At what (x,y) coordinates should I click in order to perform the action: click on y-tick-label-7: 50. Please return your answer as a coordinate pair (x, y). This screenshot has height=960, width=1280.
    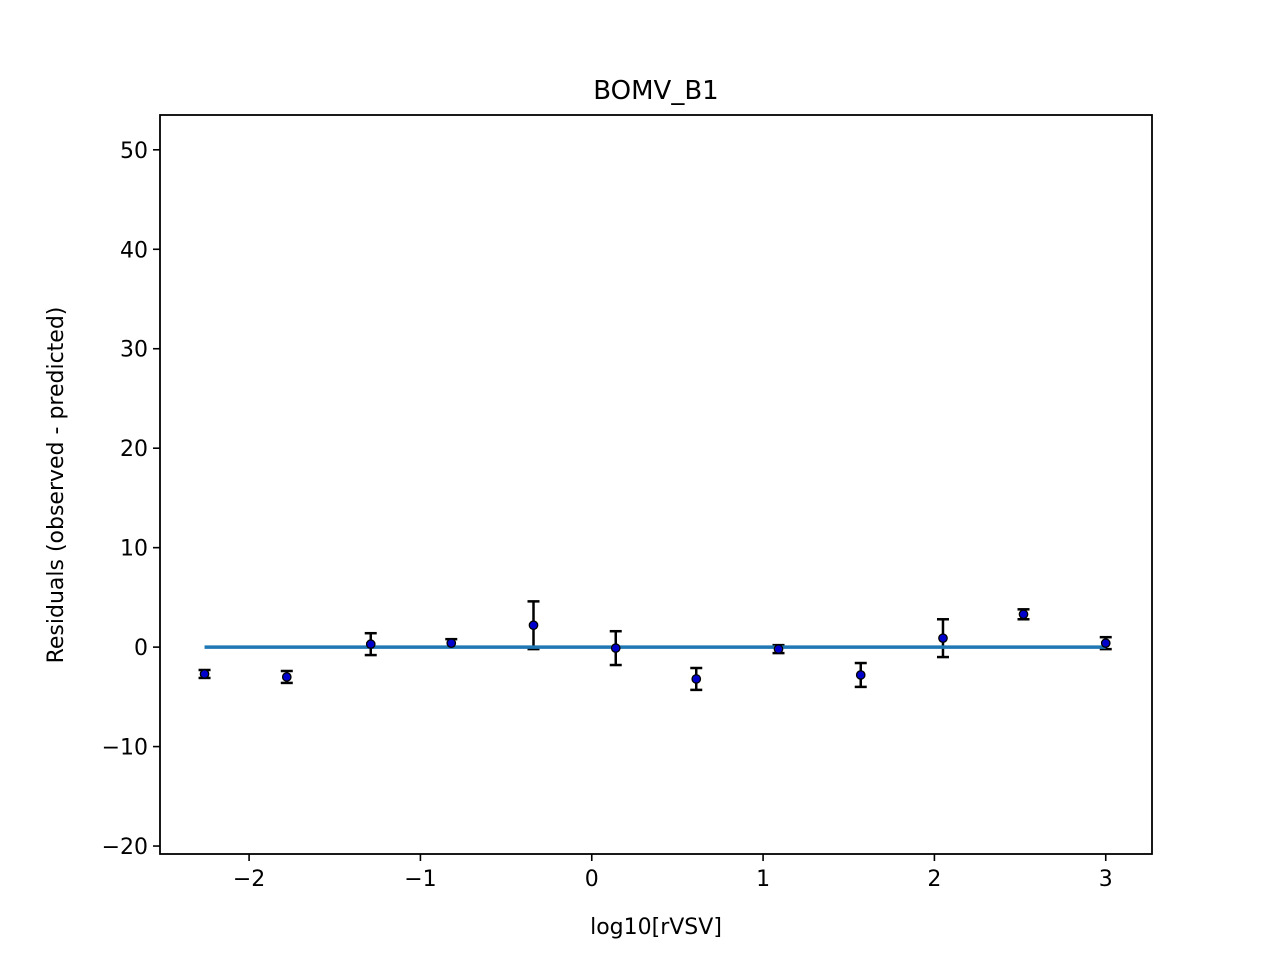
    Looking at the image, I should click on (134, 151).